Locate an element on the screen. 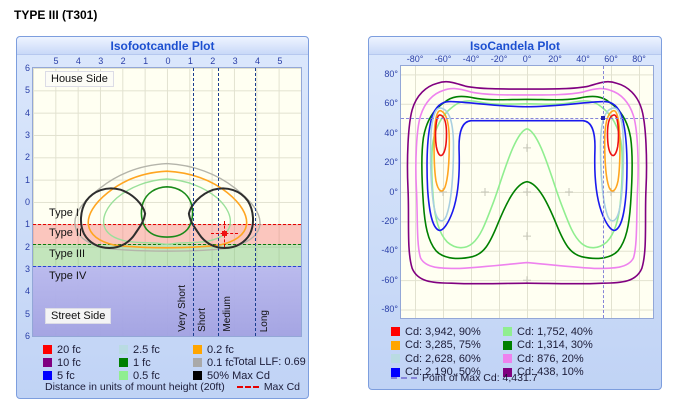  street-side-label: Street Side is located at coordinates (78, 316).